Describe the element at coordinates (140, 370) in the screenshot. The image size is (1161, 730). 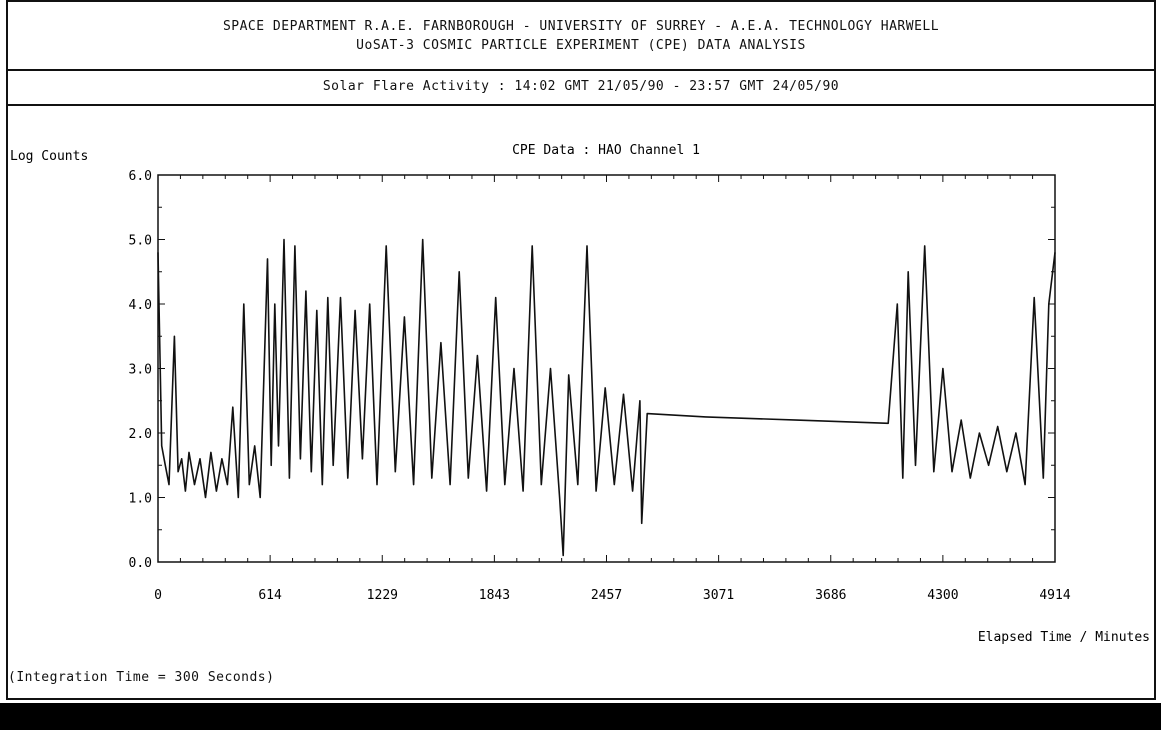
I see `y-tick-label: 3.0` at that location.